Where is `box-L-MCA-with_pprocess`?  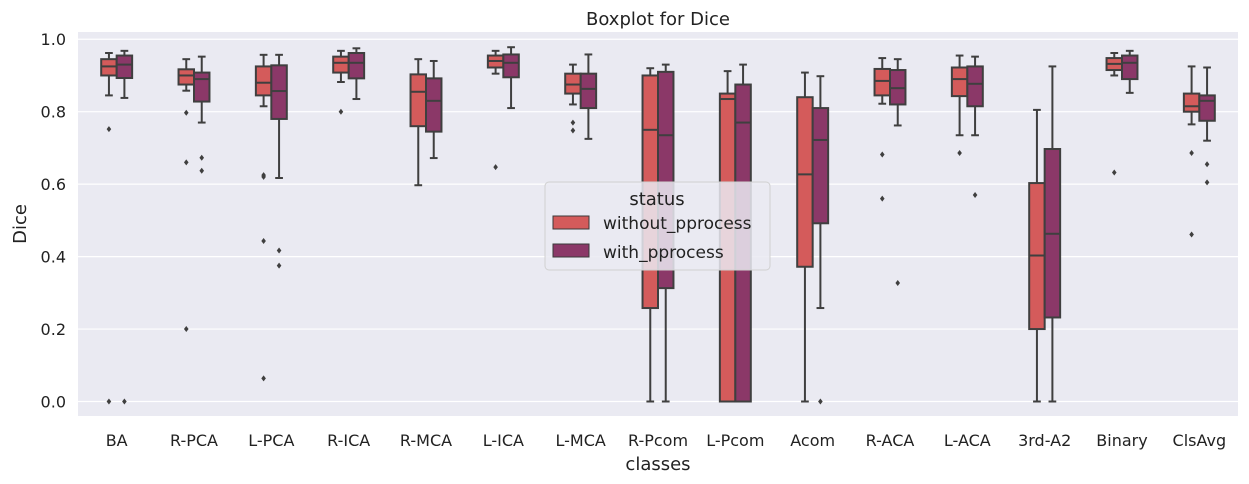 box-L-MCA-with_pprocess is located at coordinates (588, 96).